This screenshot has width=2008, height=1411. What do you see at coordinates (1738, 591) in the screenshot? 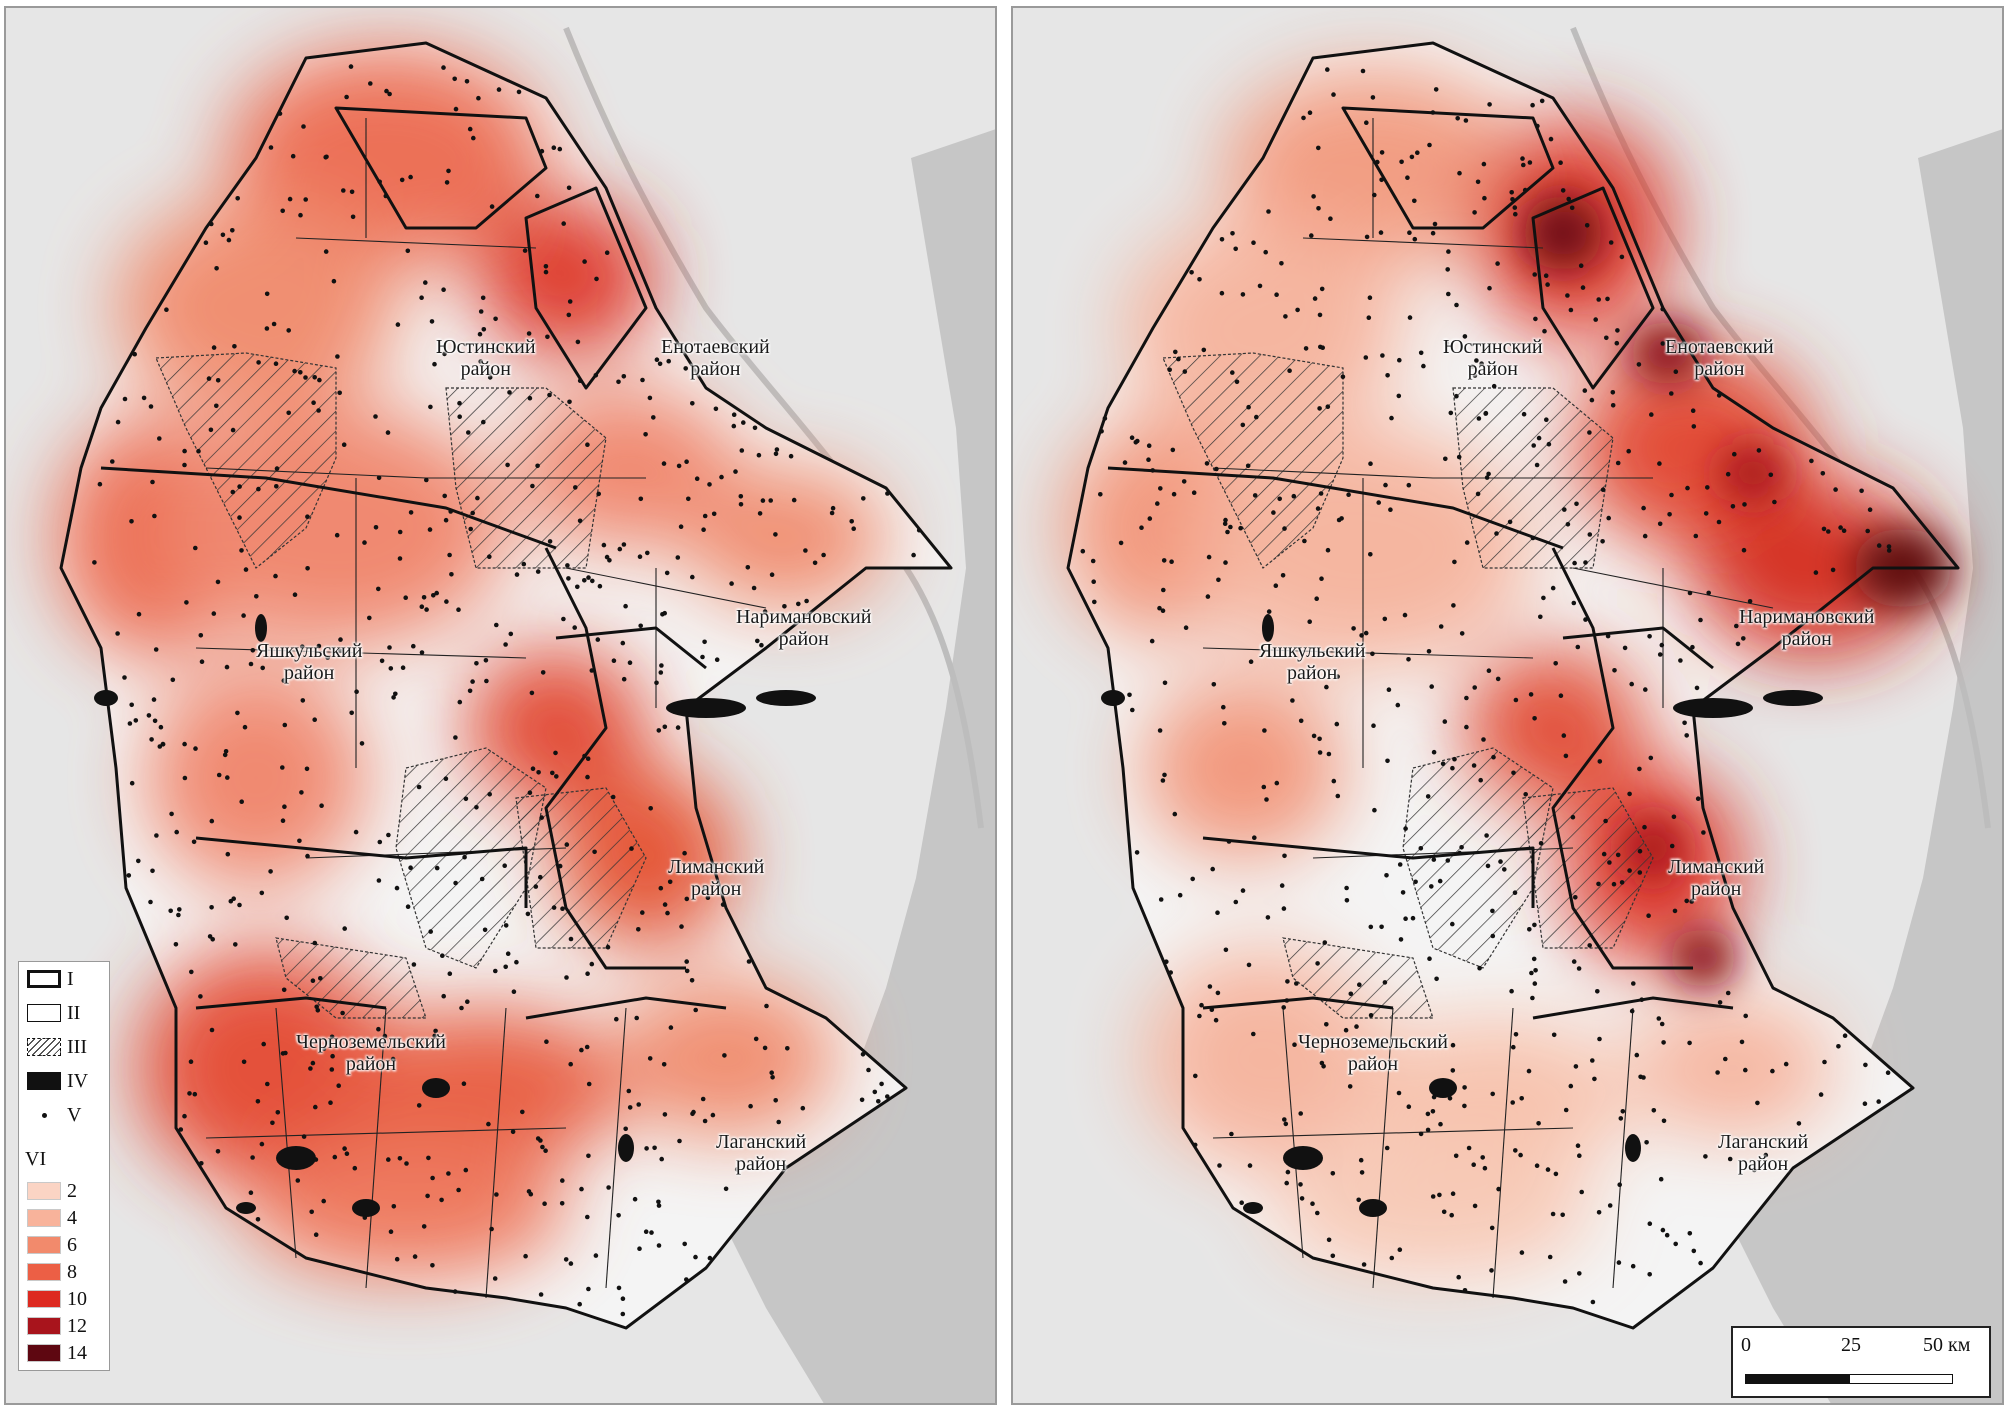
I see `density-hotspots` at bounding box center [1738, 591].